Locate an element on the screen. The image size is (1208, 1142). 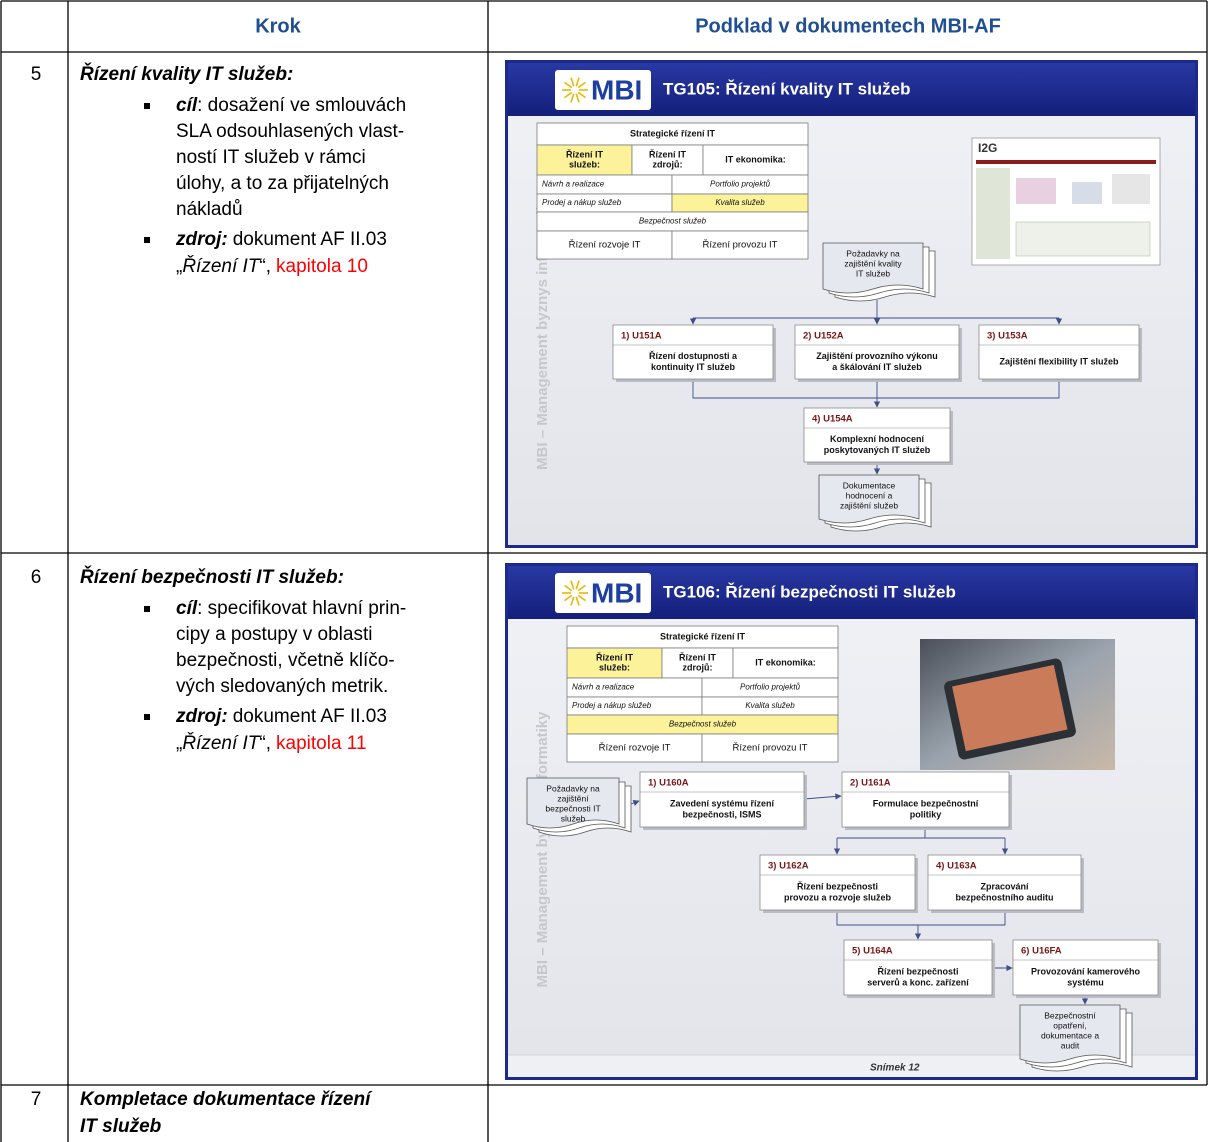
source-line: „Řízení IT“, kapitola 10 is located at coordinates (272, 266).